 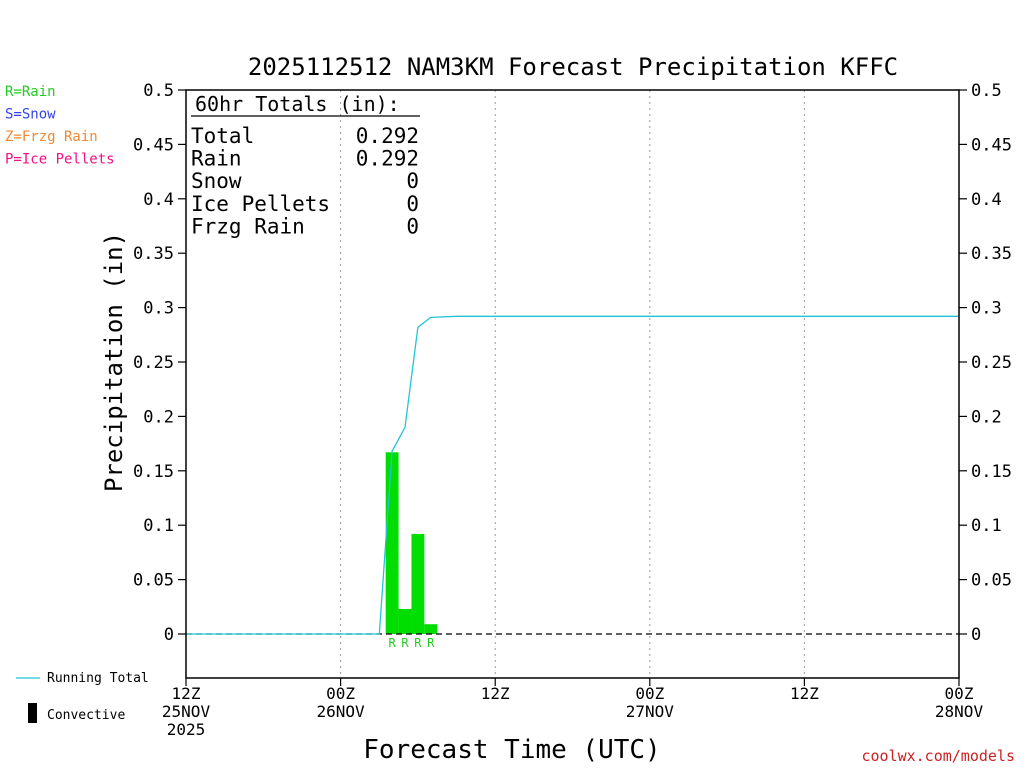 What do you see at coordinates (169, 635) in the screenshot?
I see `y-tick-label-left: 0` at bounding box center [169, 635].